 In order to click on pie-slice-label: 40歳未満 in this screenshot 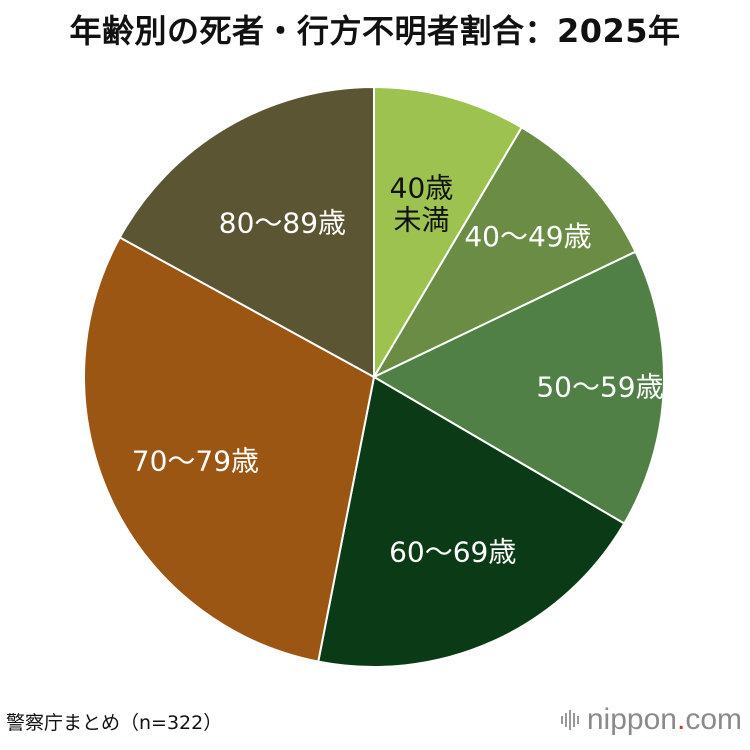, I will do `click(422, 204)`.